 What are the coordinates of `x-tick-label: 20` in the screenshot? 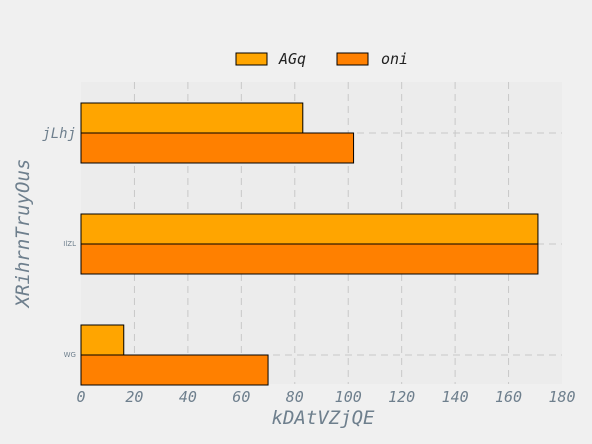 It's located at (134, 397).